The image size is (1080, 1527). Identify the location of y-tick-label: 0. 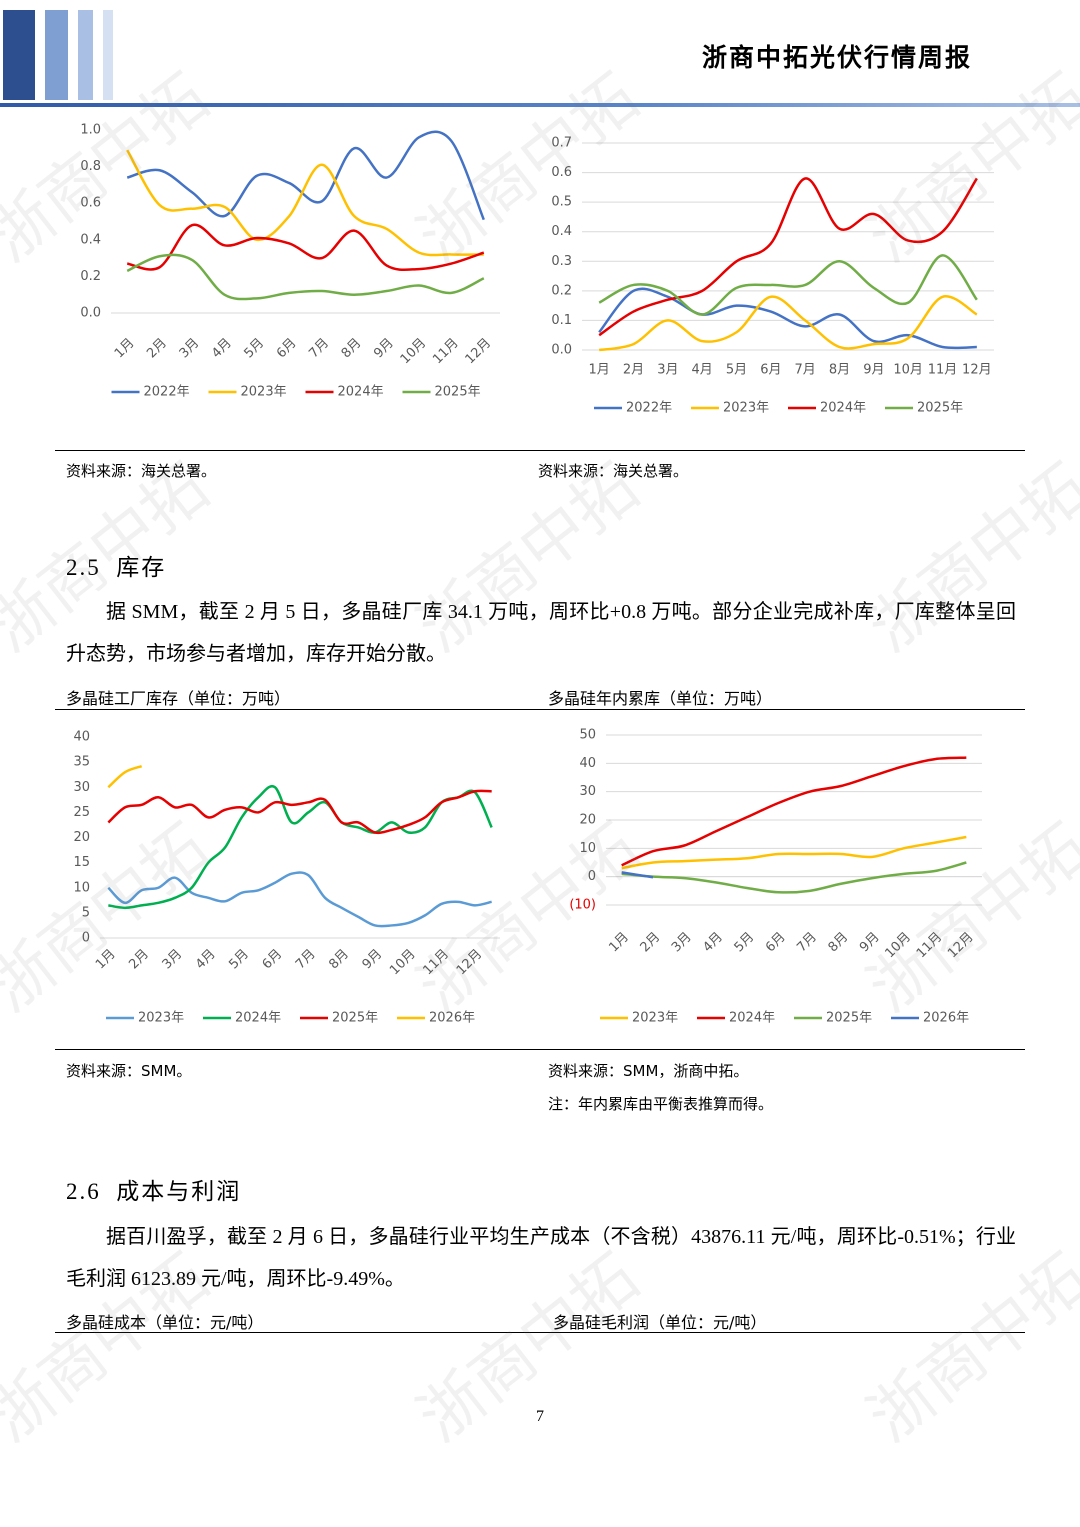
(592, 876).